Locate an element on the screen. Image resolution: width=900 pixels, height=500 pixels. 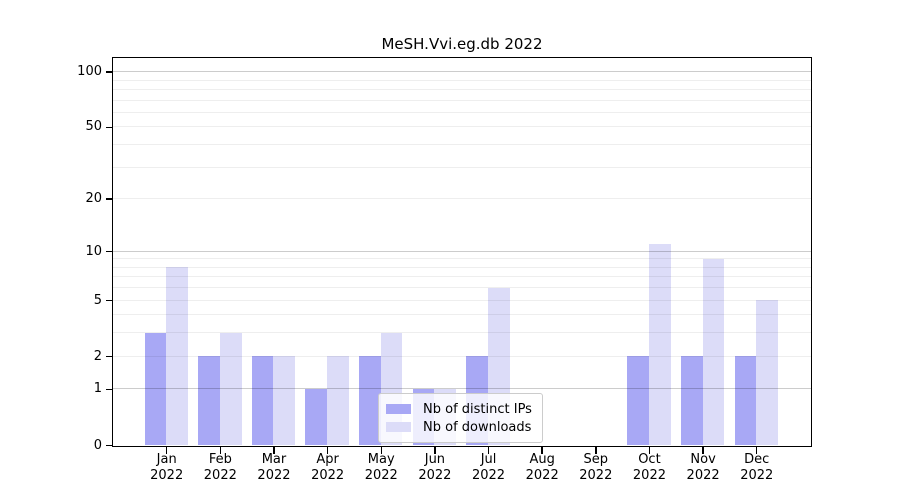
x-tick-label: Aug 2022 is located at coordinates (542, 467).